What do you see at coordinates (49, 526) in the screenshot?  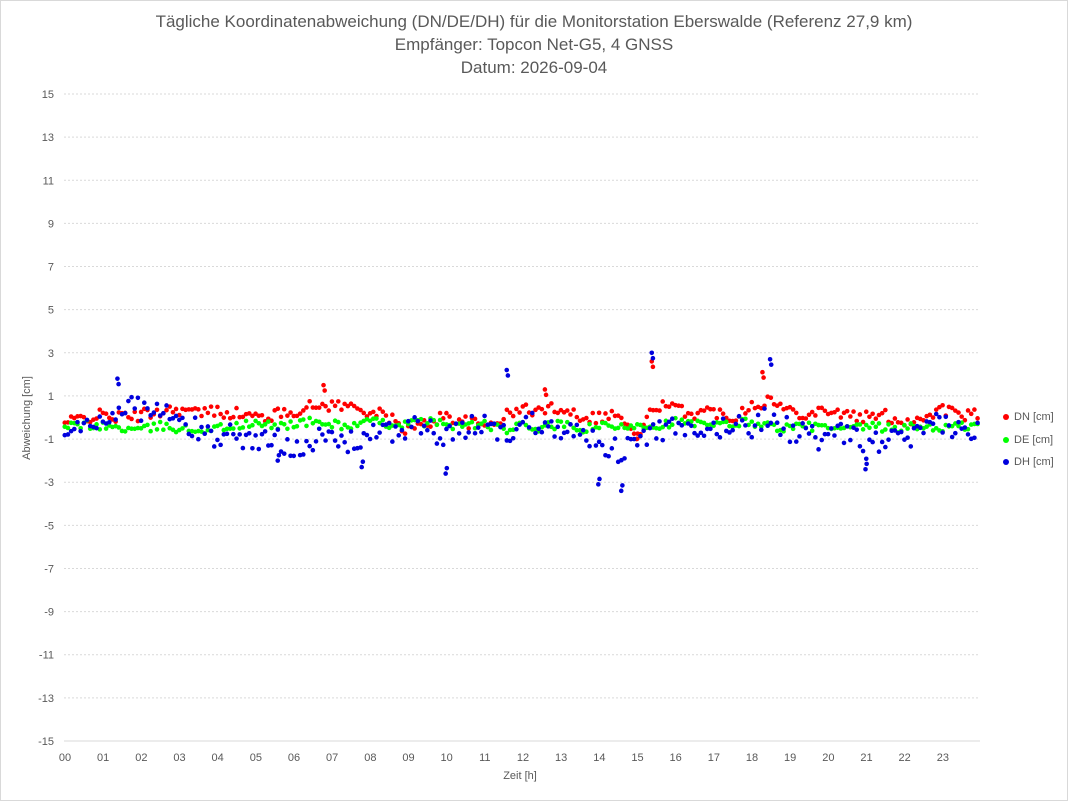 I see `y-tick-label: -5` at bounding box center [49, 526].